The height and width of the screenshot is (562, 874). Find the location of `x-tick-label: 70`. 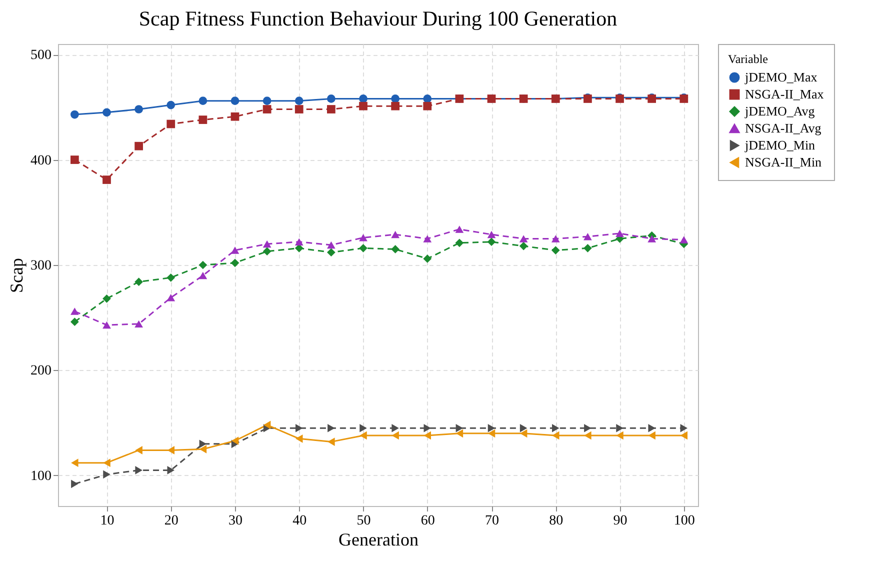

x-tick-label: 70 is located at coordinates (492, 521).